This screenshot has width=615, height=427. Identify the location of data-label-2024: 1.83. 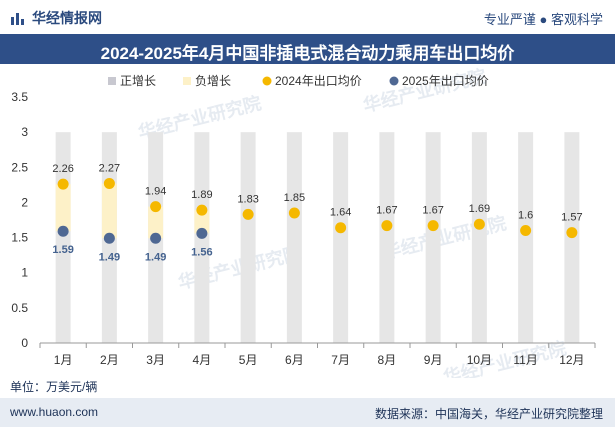
(247, 199).